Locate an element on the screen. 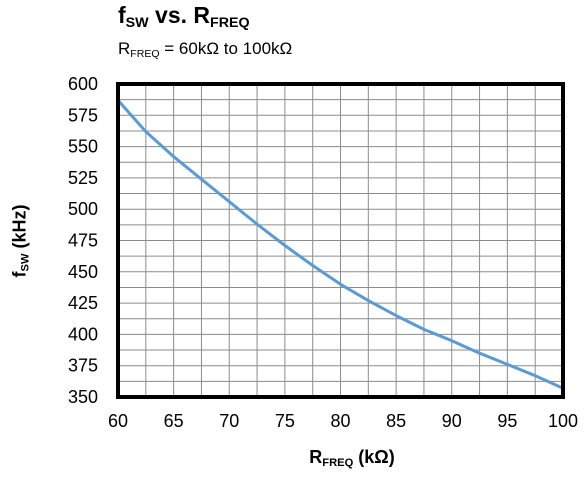 This screenshot has width=584, height=477. x-axis-label: RFREQ (kΩ) is located at coordinates (352, 458).